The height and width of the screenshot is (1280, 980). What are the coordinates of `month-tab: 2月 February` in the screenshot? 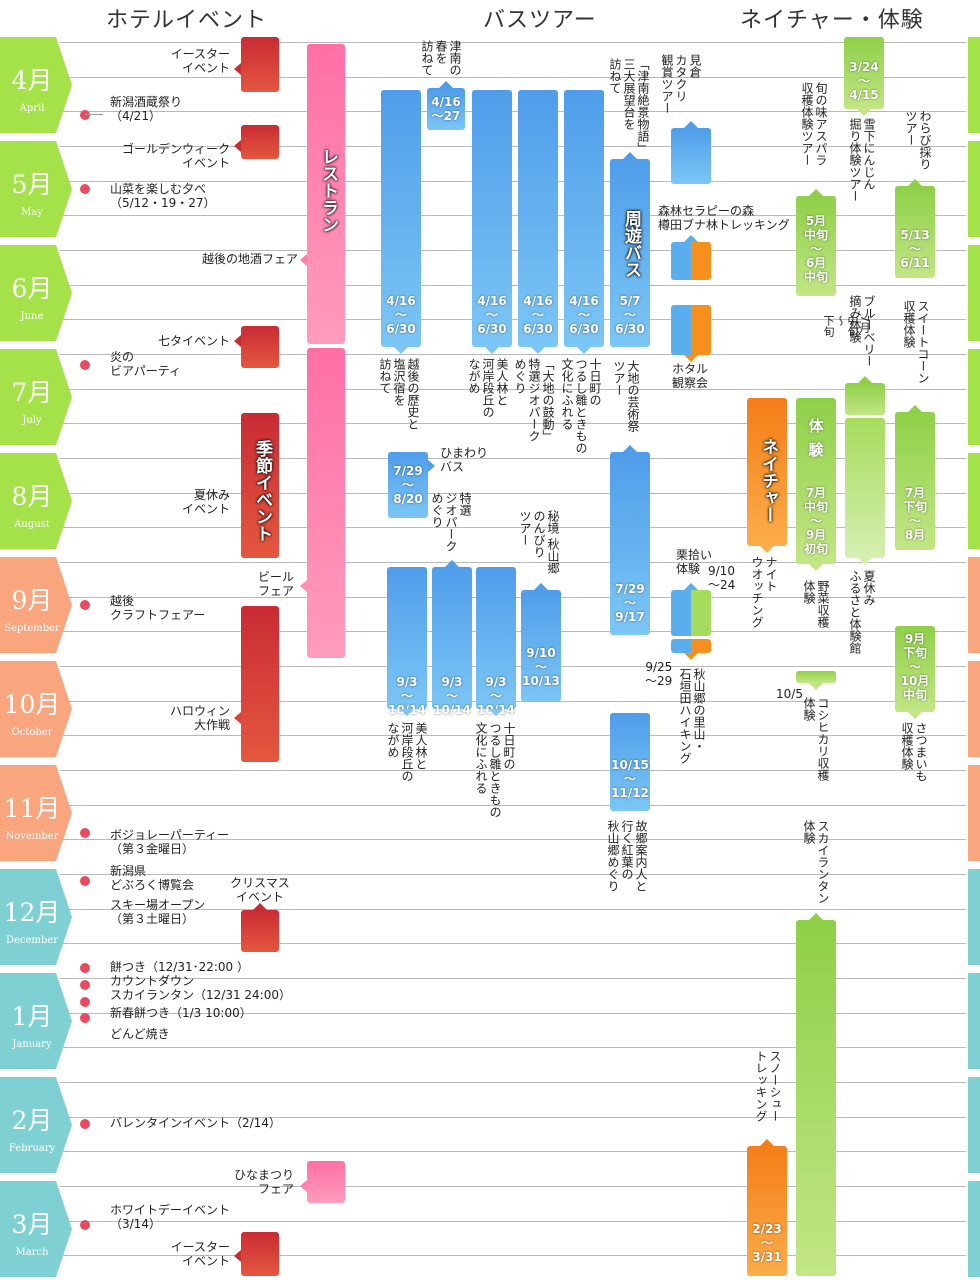 It's located at (36, 1125).